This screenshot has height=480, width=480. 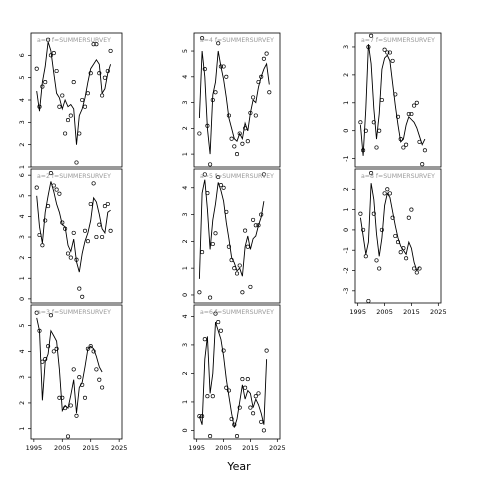 What do you see at coordinates (72, 378) in the screenshot?
I see `panel-3: a=3 f=SUMMERSURVEY 1 2 3 4 5 1995 2005 2015 2025` at bounding box center [72, 378].